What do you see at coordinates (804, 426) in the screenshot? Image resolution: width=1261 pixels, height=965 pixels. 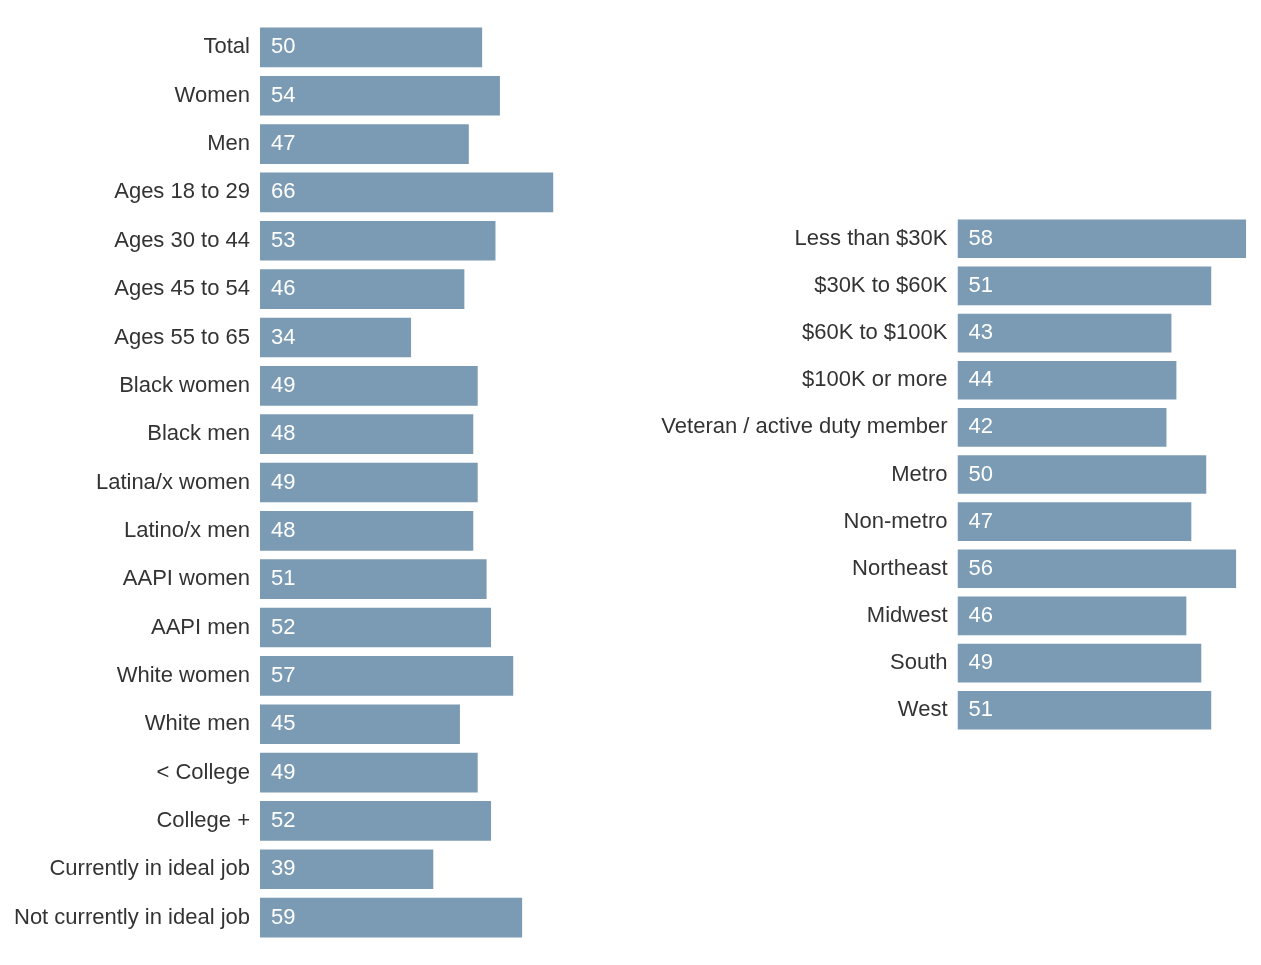 I see `y-tick-label: Veteran / active duty member` at bounding box center [804, 426].